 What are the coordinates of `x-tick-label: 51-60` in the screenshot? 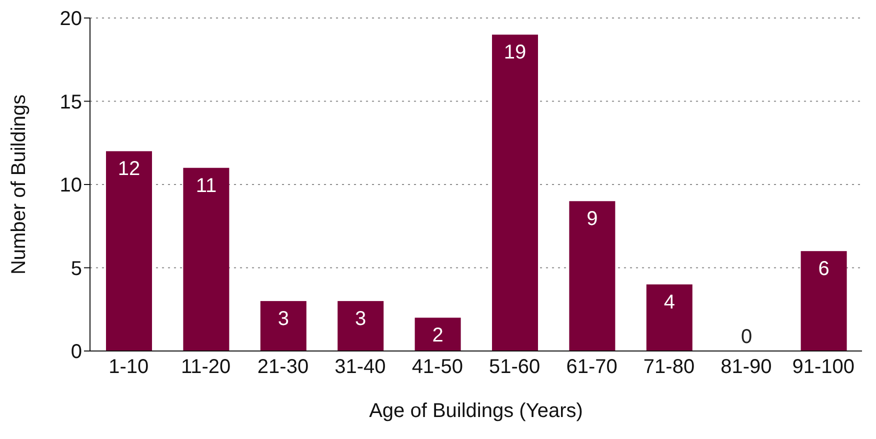 It's located at (514, 367).